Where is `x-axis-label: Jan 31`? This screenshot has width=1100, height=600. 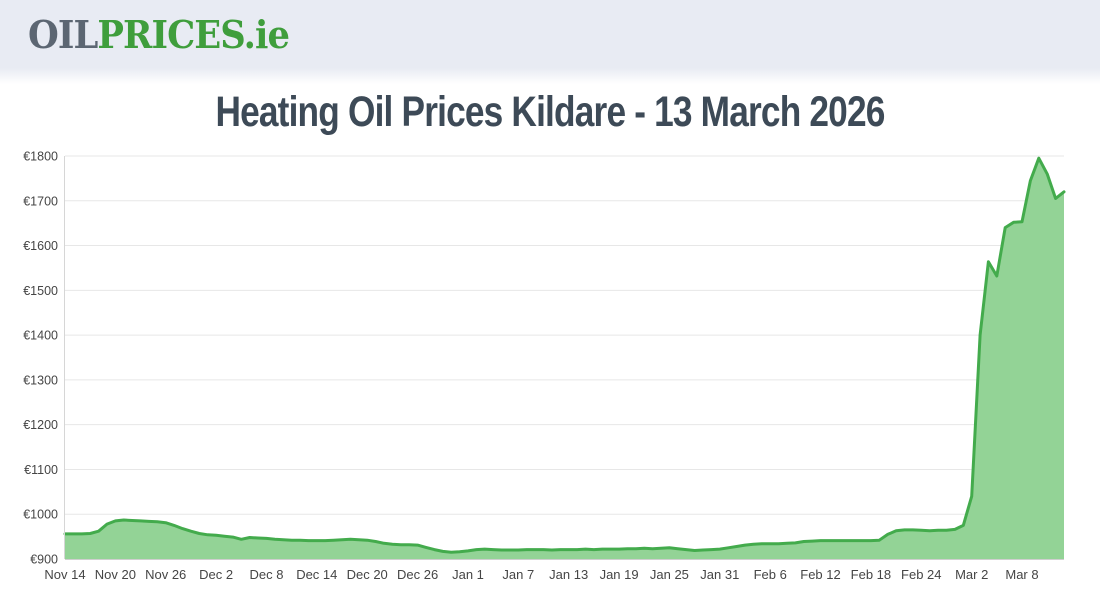 x-axis-label: Jan 31 is located at coordinates (719, 574).